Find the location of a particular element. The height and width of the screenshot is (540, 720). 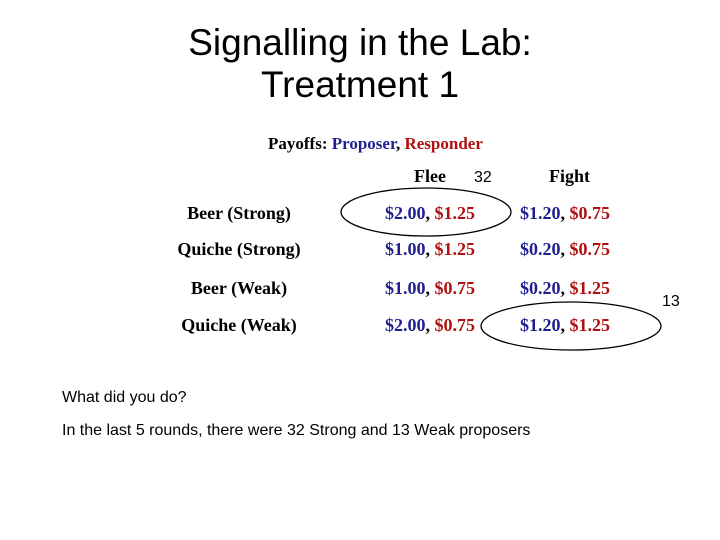

payoffs-responder: Responder is located at coordinates (443, 143).